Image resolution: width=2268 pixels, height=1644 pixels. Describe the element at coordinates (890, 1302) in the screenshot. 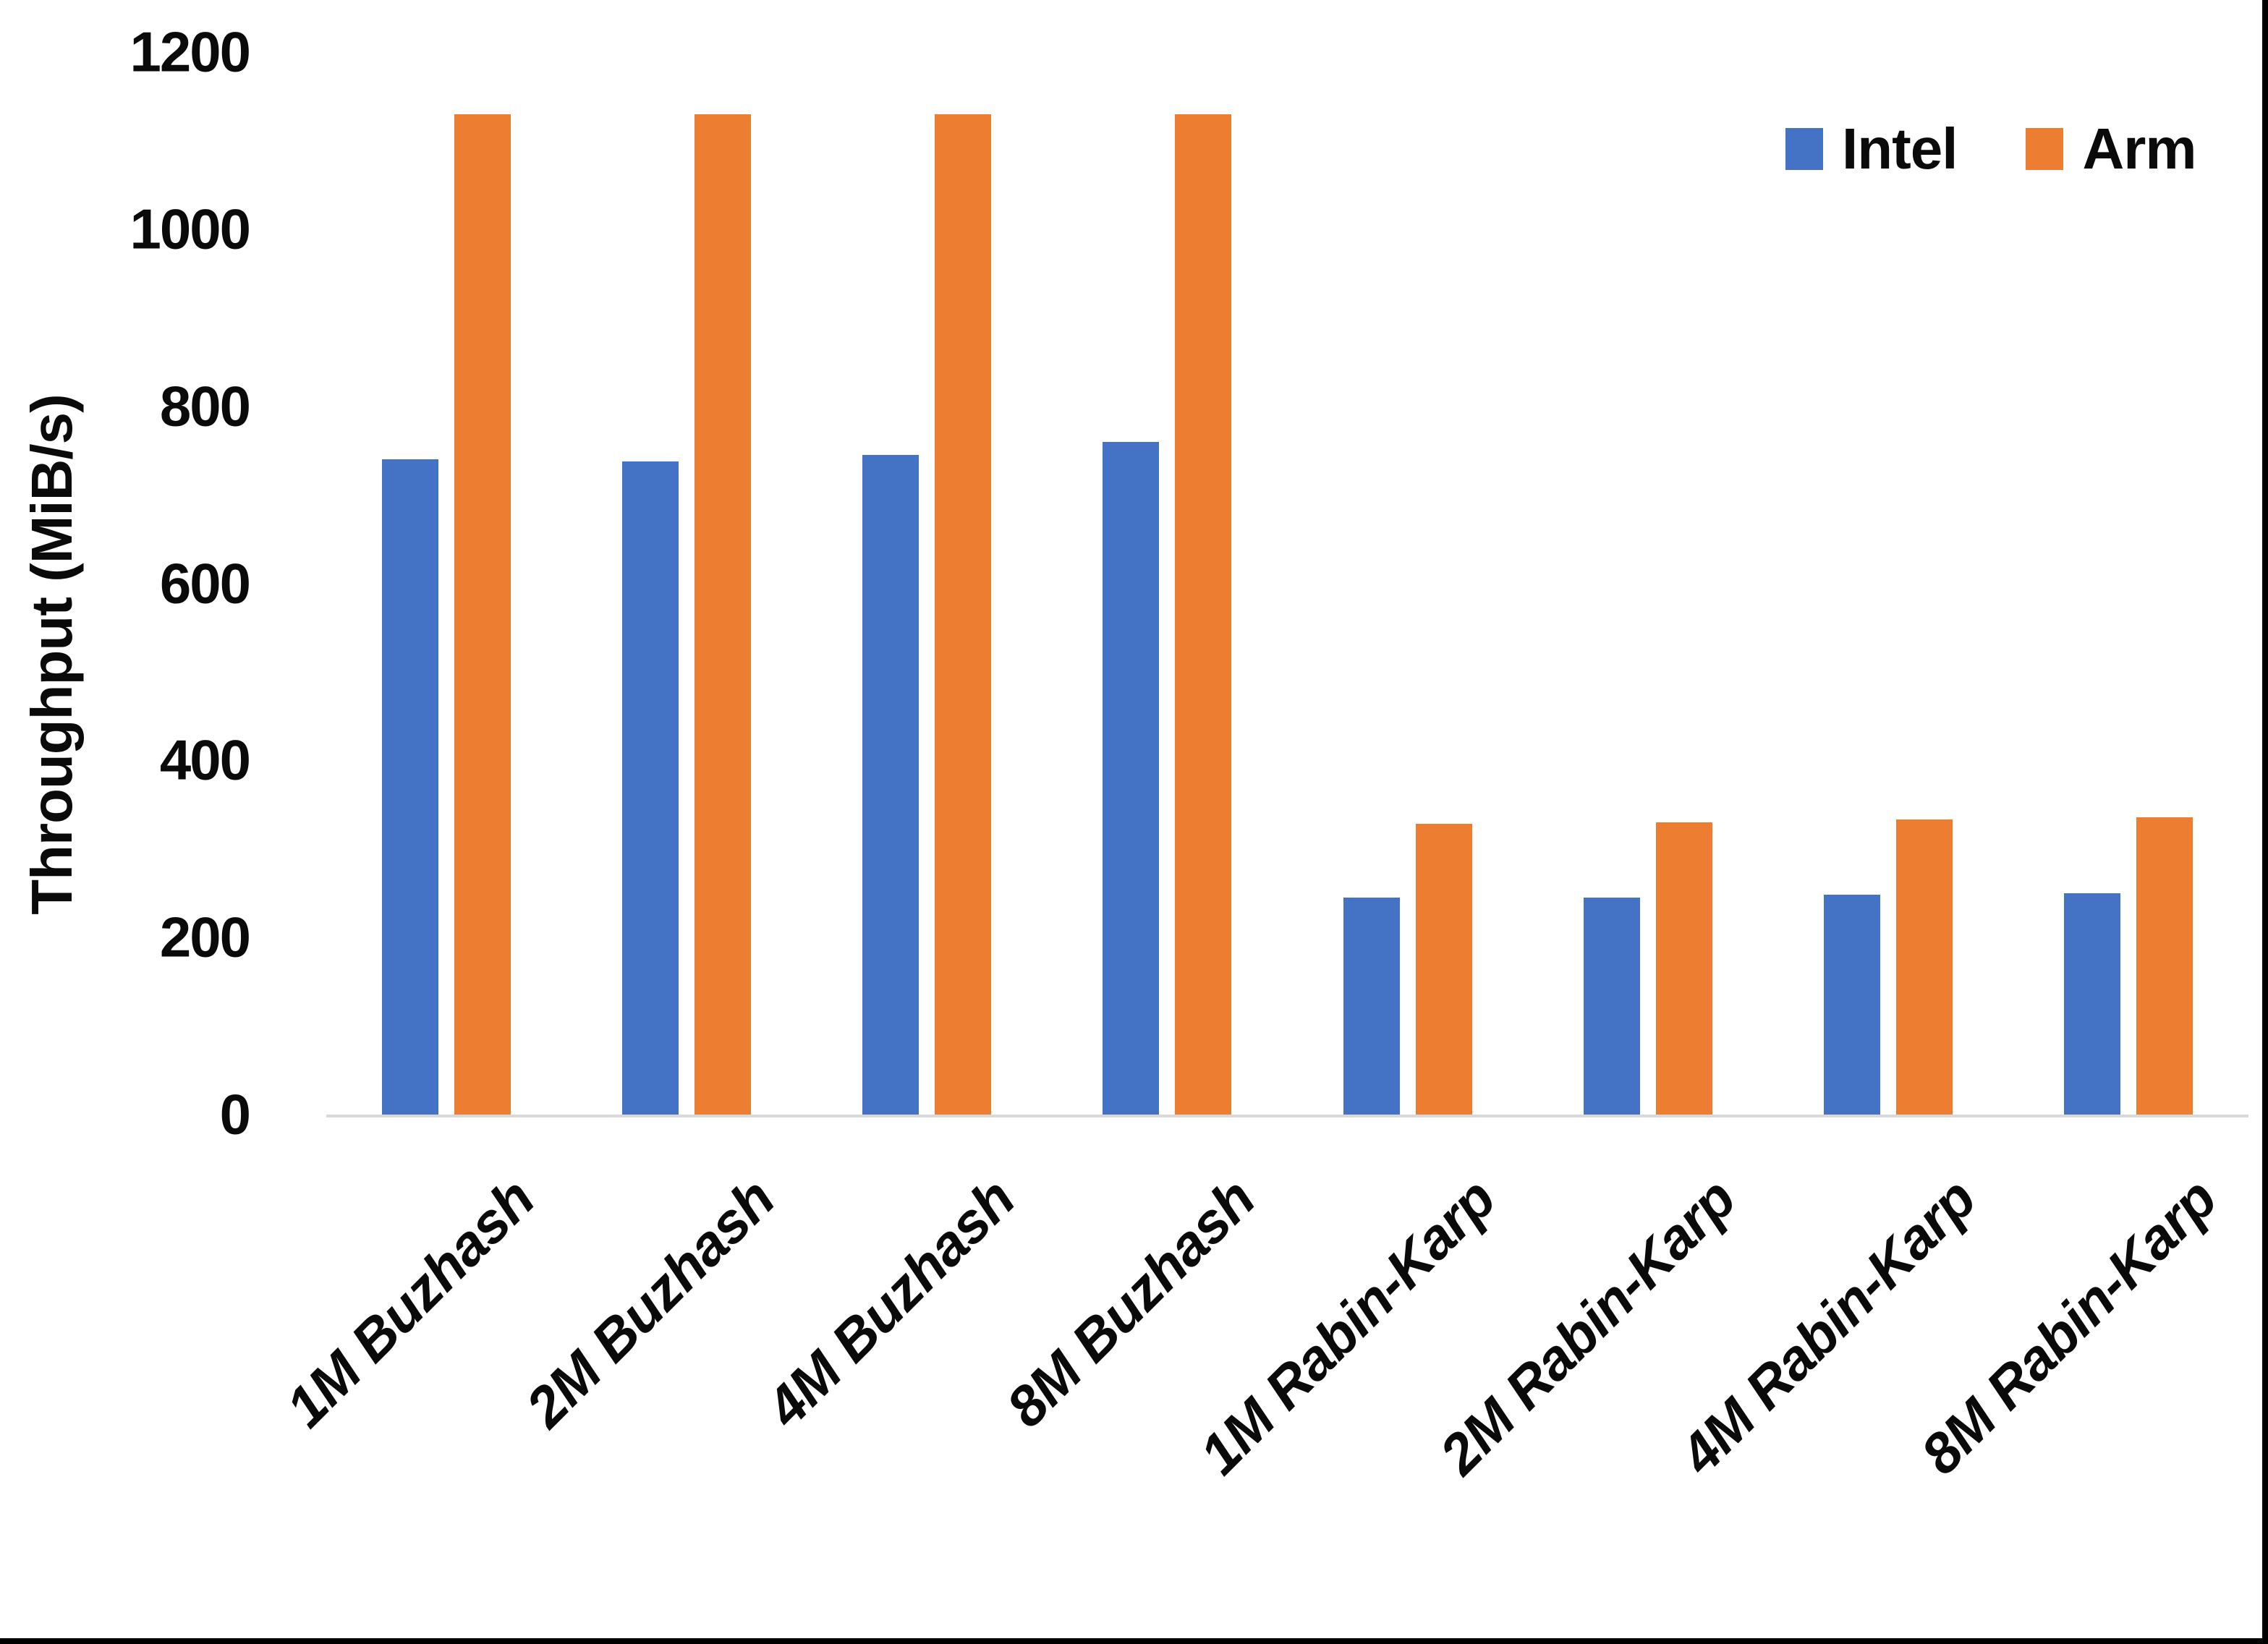

I see `x-label-4m-buzhash: 4M Buzhash` at that location.